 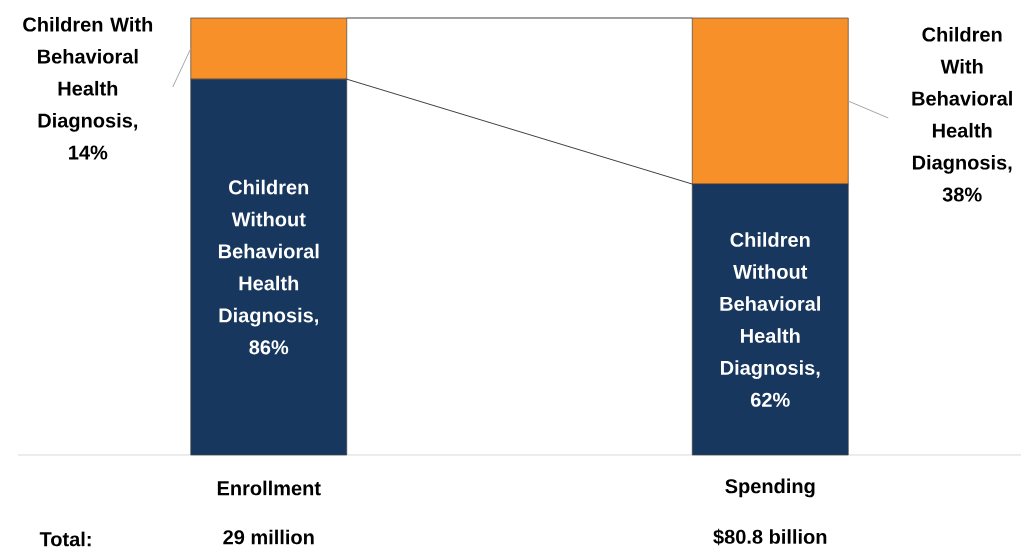 What do you see at coordinates (268, 267) in the screenshot?
I see `data-label: Children Without Behavioral Health Diagnosis, 86%` at bounding box center [268, 267].